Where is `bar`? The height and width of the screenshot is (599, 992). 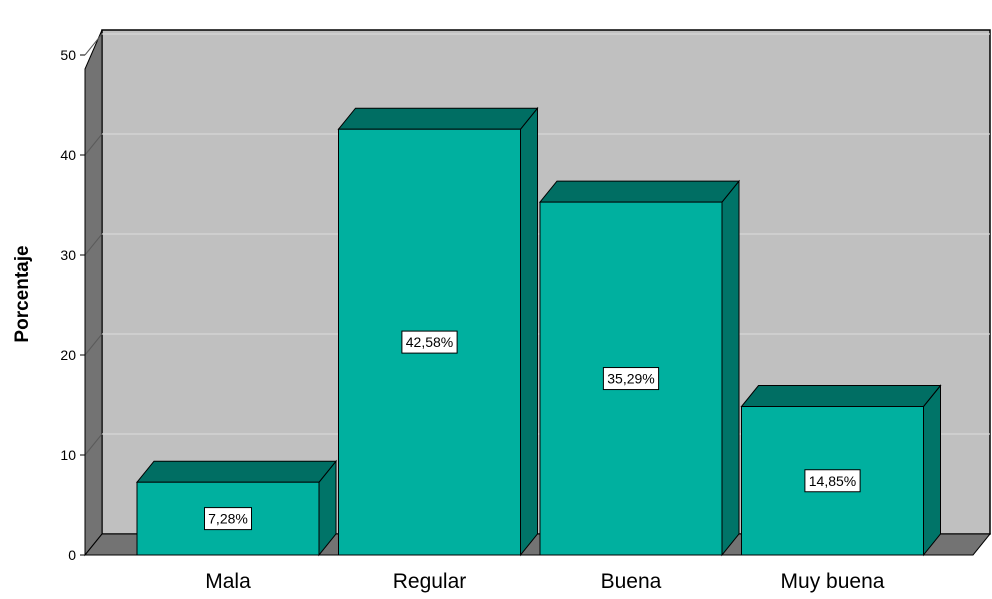
bar is located at coordinates (236, 508).